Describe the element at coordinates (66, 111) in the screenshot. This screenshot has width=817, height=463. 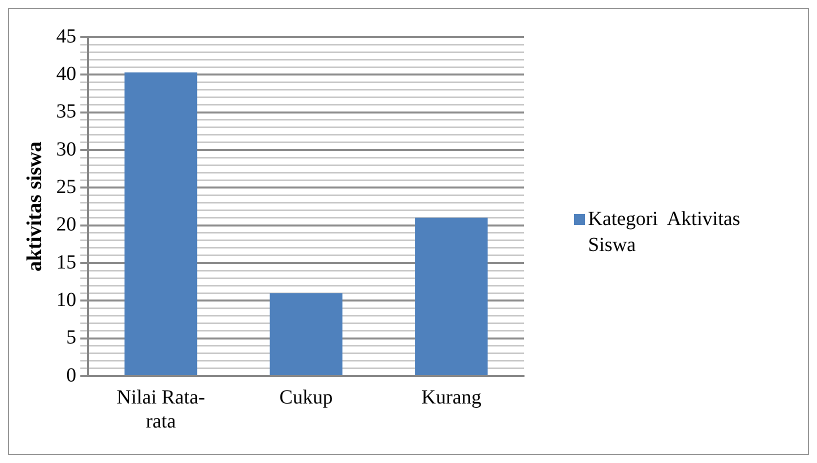
I see `y-tick-label: 35` at that location.